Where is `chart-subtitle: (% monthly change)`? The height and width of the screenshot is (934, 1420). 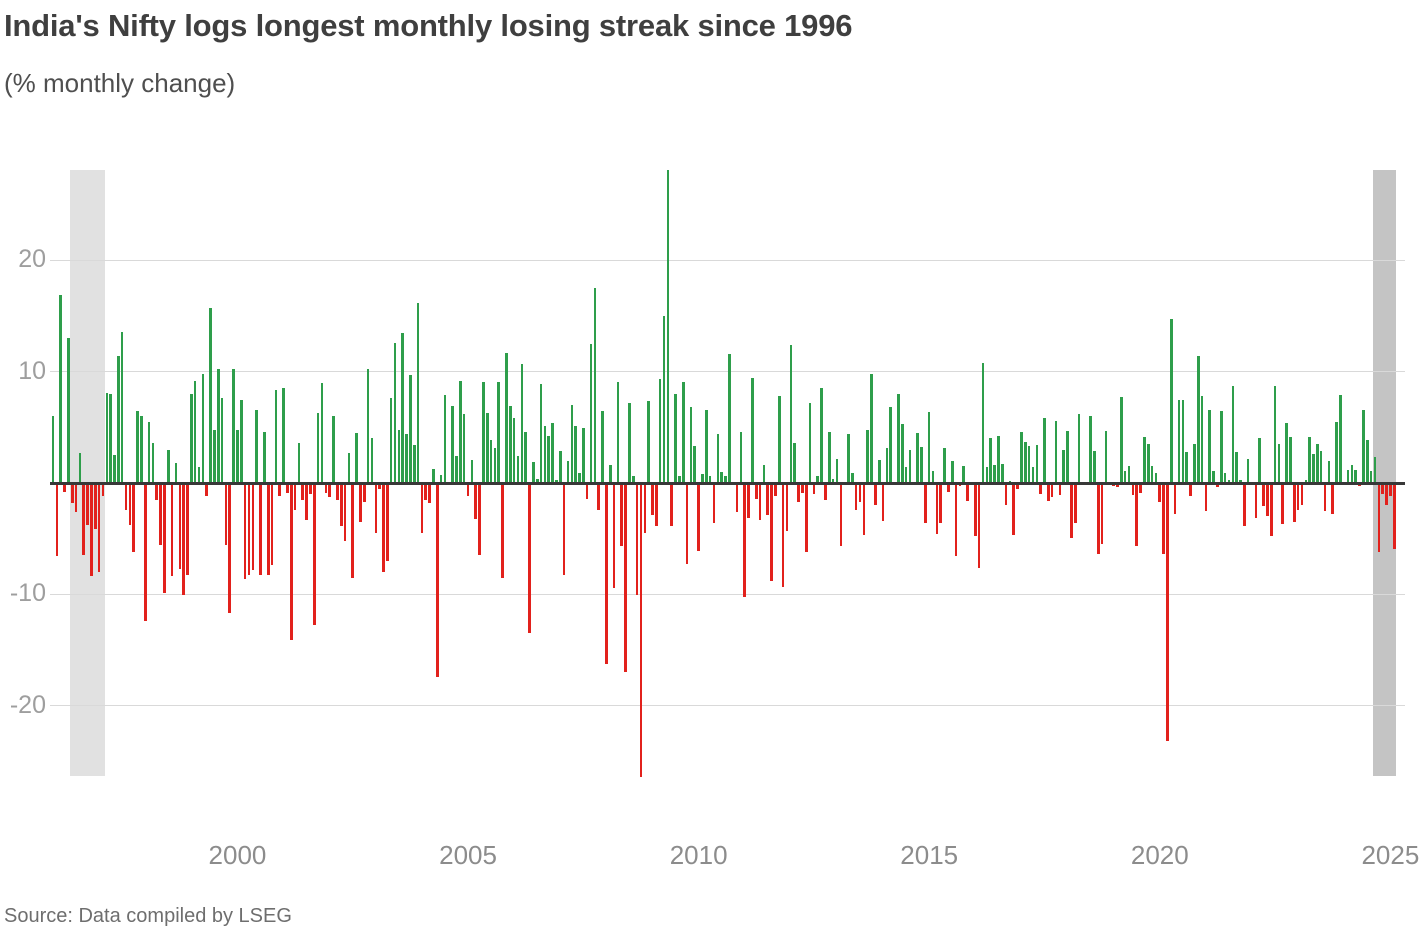
chart-subtitle: (% monthly change) is located at coordinates (120, 83).